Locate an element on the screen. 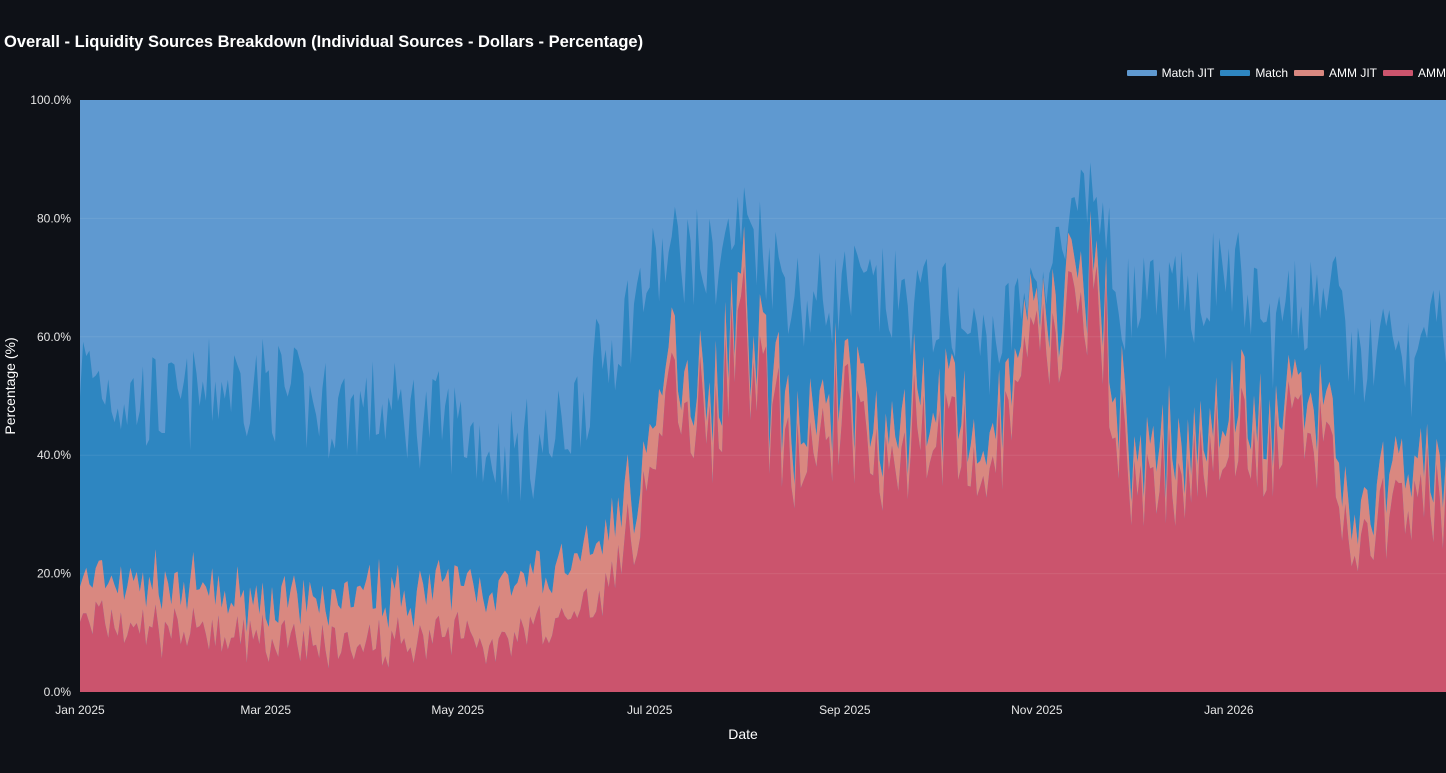  y-tick-label: 0.0% is located at coordinates (58, 692).